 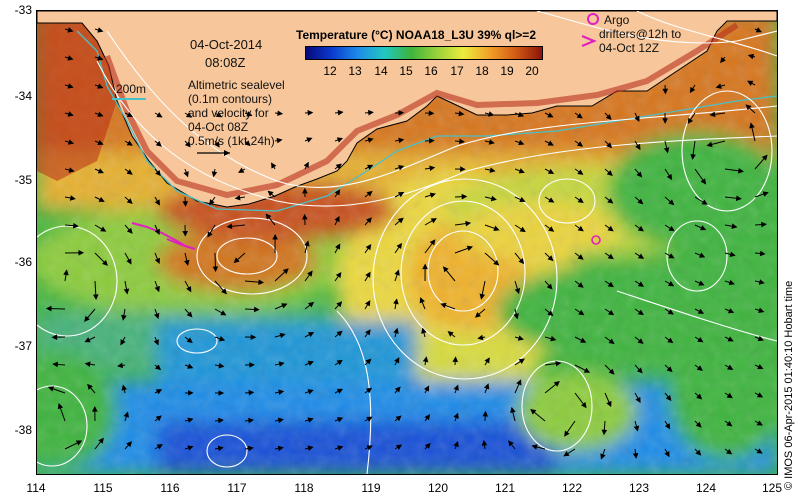 What do you see at coordinates (355, 71) in the screenshot?
I see `colorbar-tick: 13` at bounding box center [355, 71].